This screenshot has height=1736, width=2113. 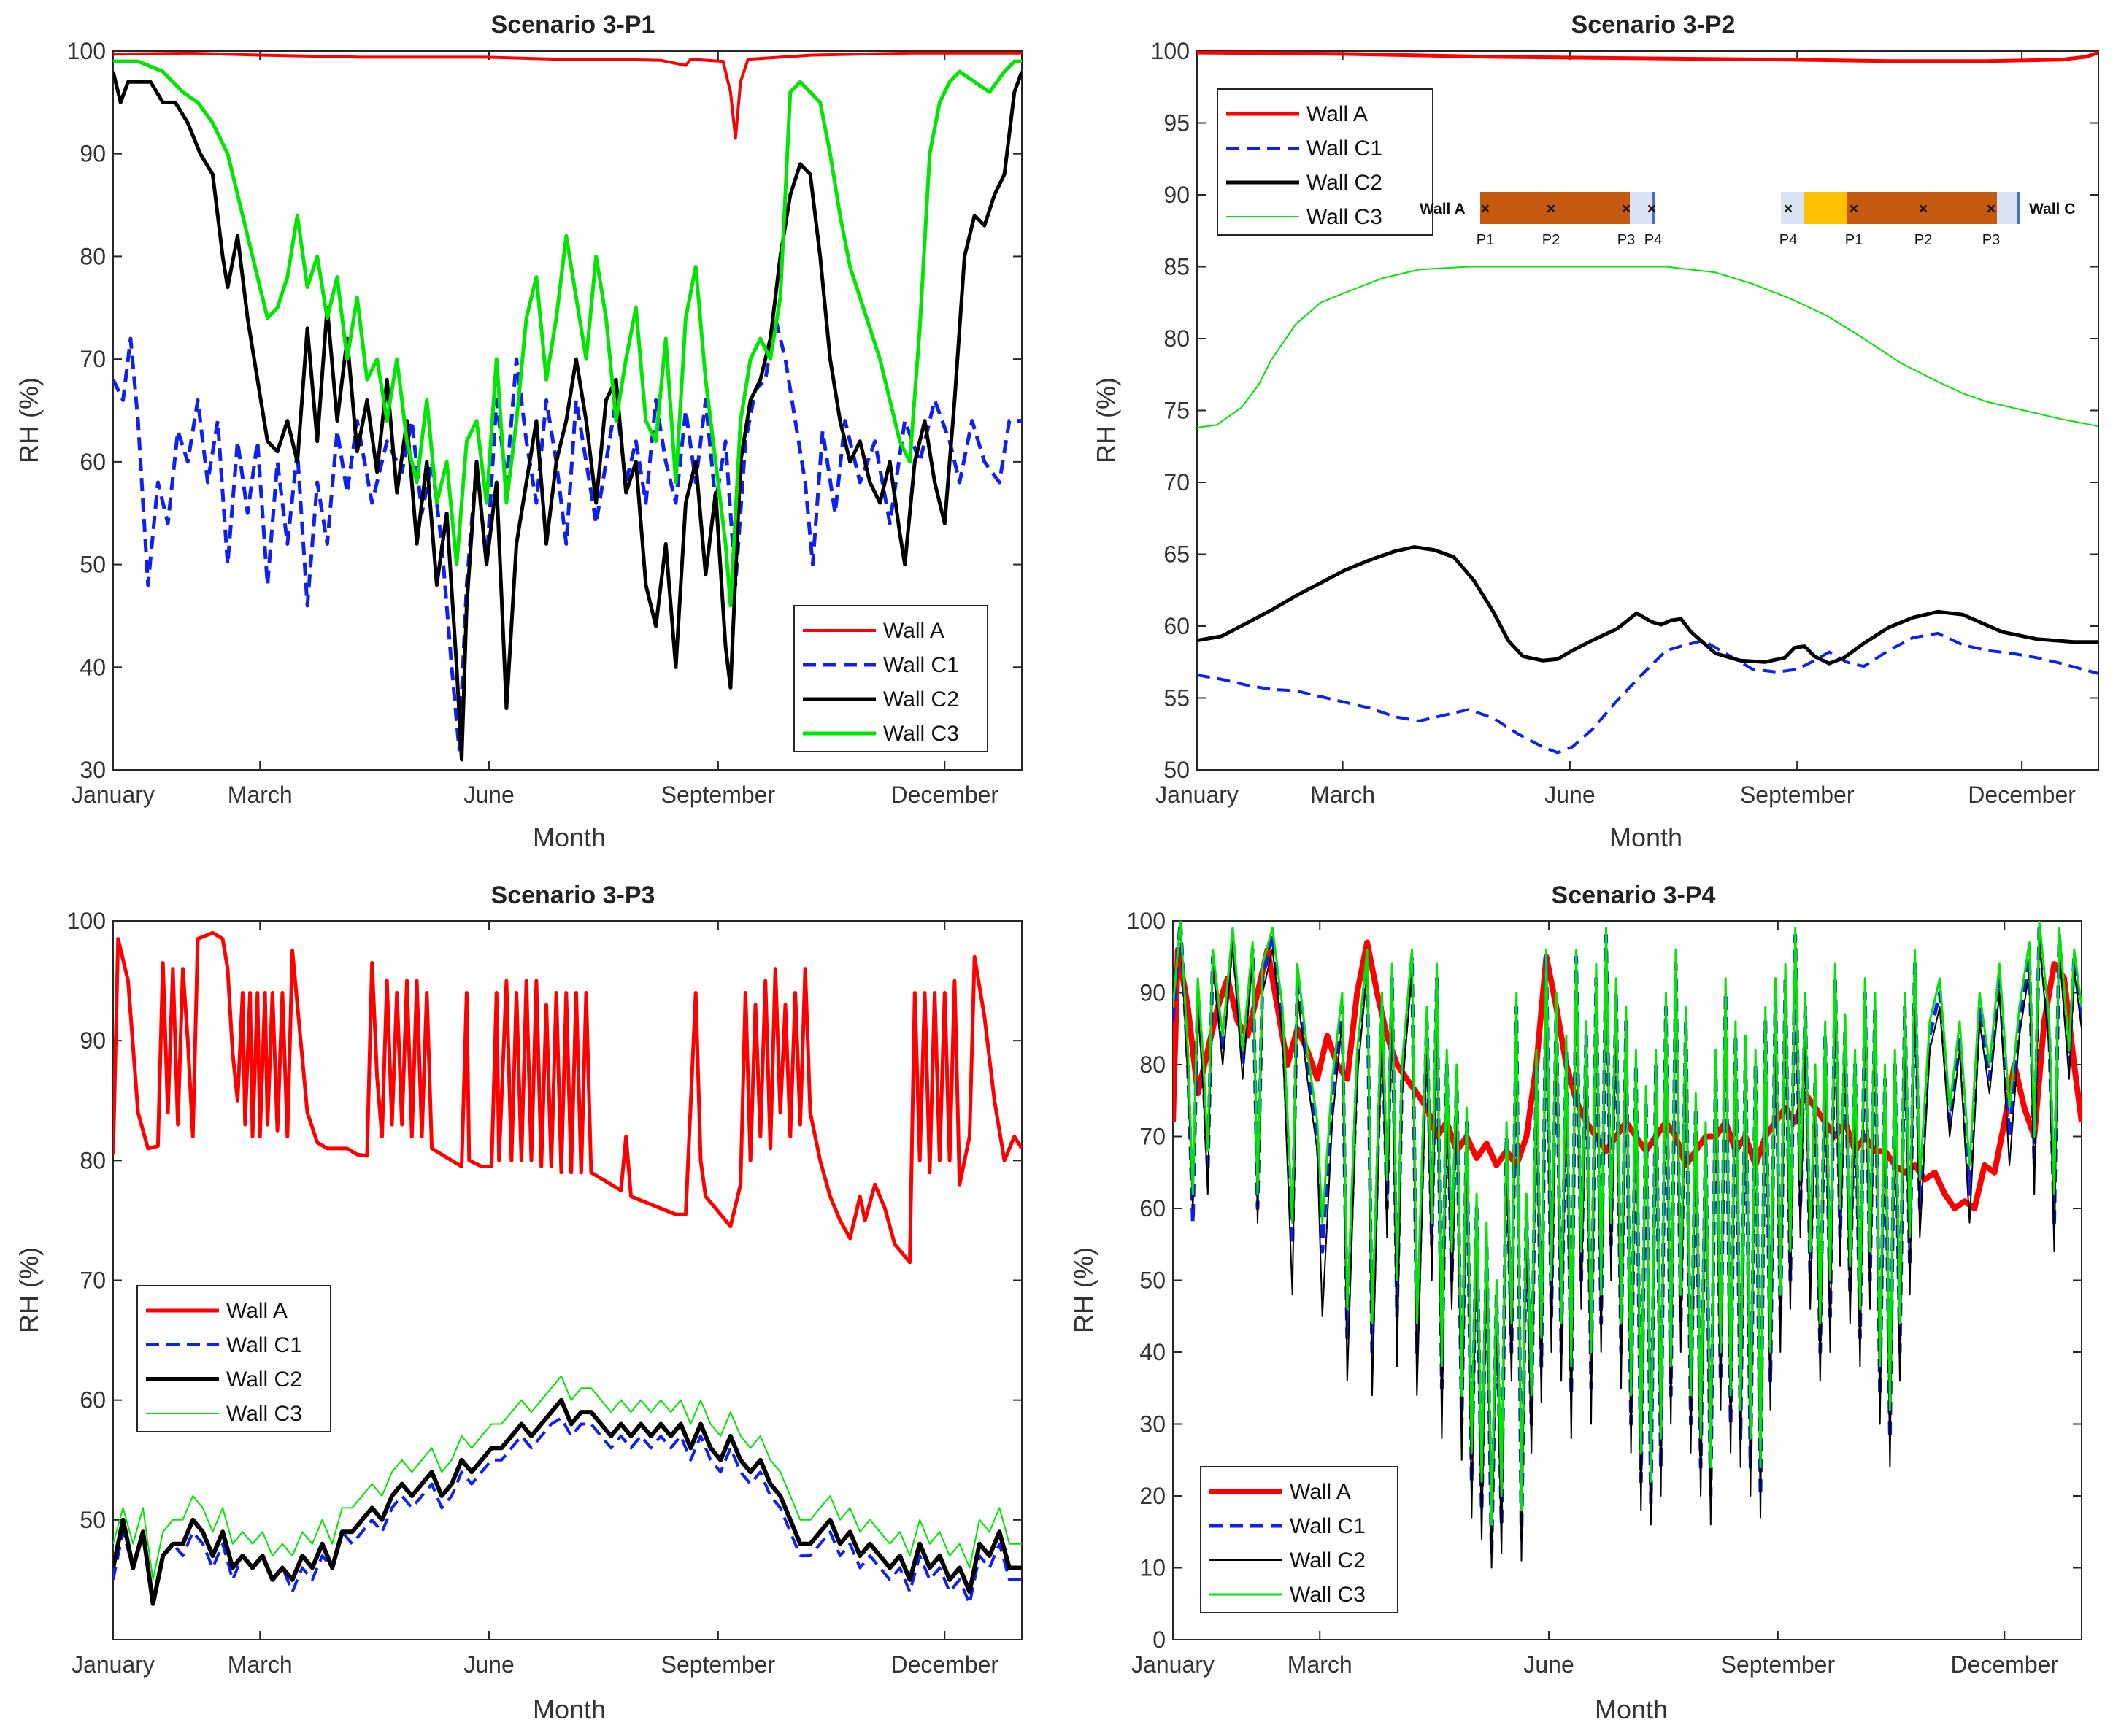 What do you see at coordinates (2008, 208) in the screenshot?
I see `wall-c-cladding-layer` at bounding box center [2008, 208].